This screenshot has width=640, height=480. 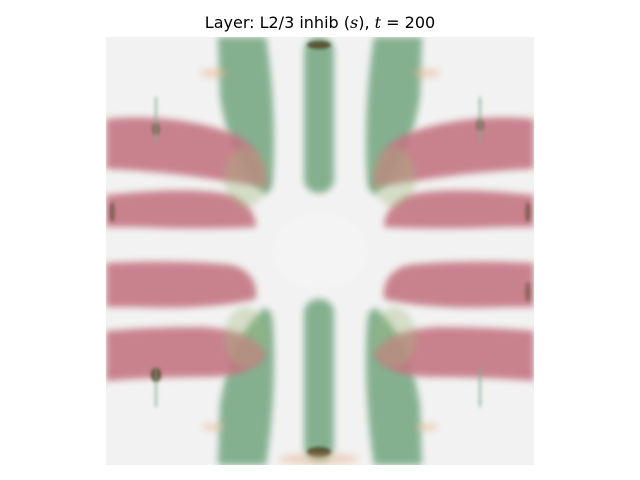 What do you see at coordinates (112, 212) in the screenshot?
I see `dark-spot-mid-left` at bounding box center [112, 212].